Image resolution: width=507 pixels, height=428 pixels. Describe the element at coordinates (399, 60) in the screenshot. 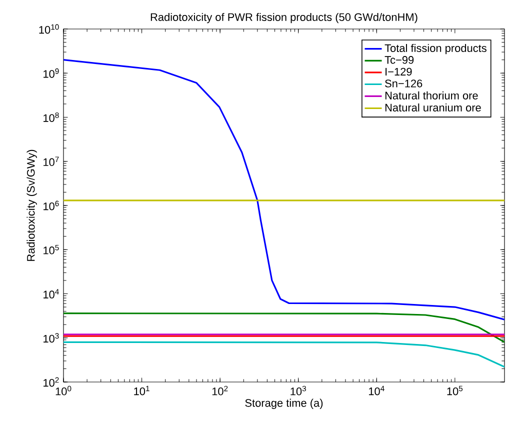

I see `legend-label: Tc−99` at that location.